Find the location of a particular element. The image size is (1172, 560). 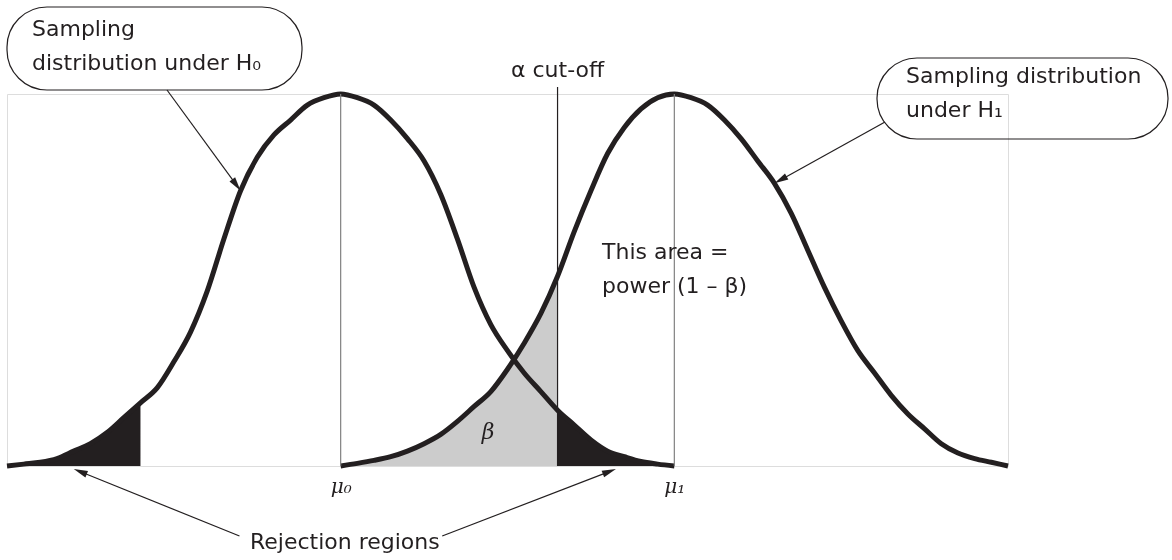

x-tick-label: μ₁ is located at coordinates (675, 485).